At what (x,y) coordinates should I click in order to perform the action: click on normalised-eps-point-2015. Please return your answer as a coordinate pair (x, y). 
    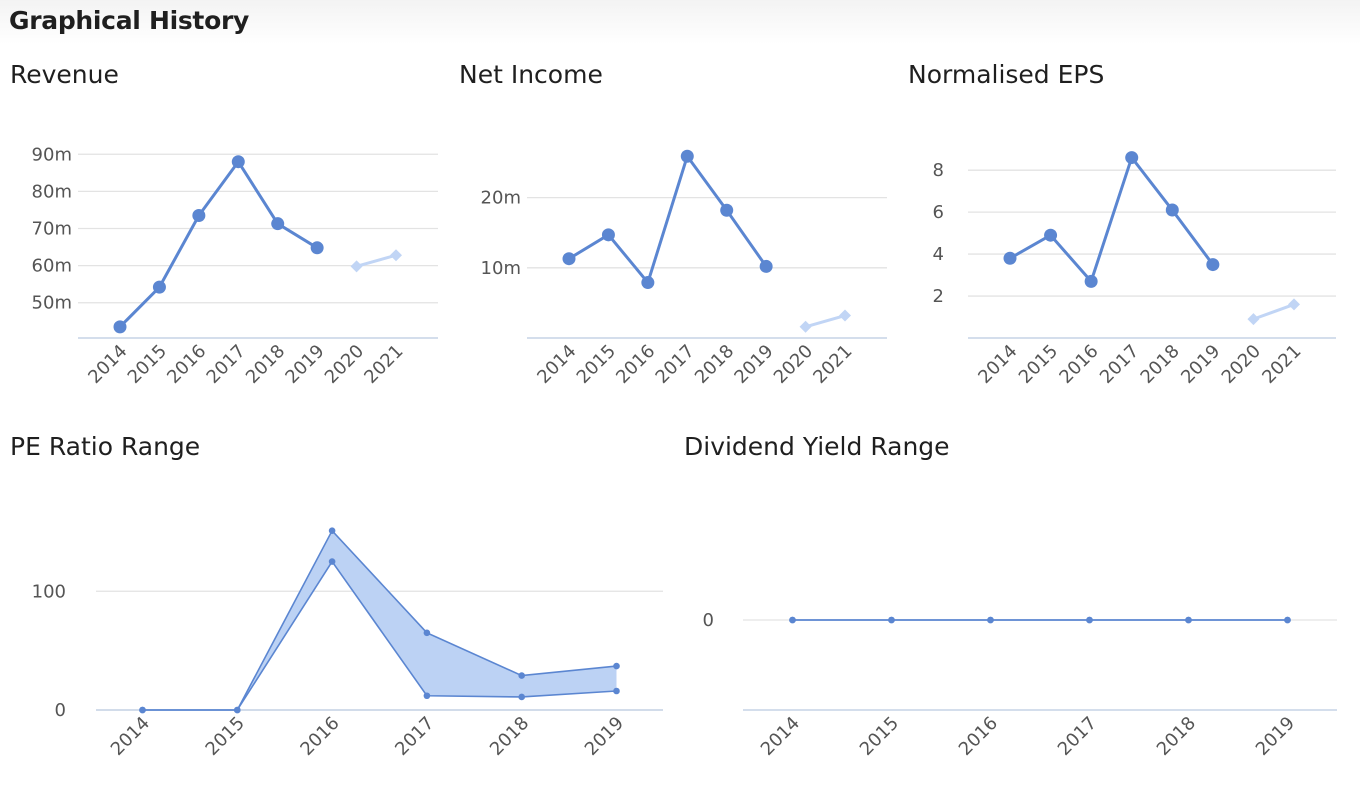
    Looking at the image, I should click on (1051, 235).